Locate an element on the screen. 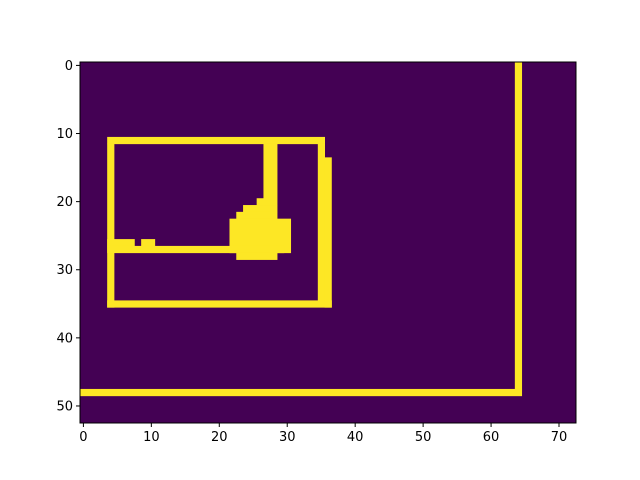 This screenshot has height=480, width=640. x-tick-label: 50 is located at coordinates (423, 437).